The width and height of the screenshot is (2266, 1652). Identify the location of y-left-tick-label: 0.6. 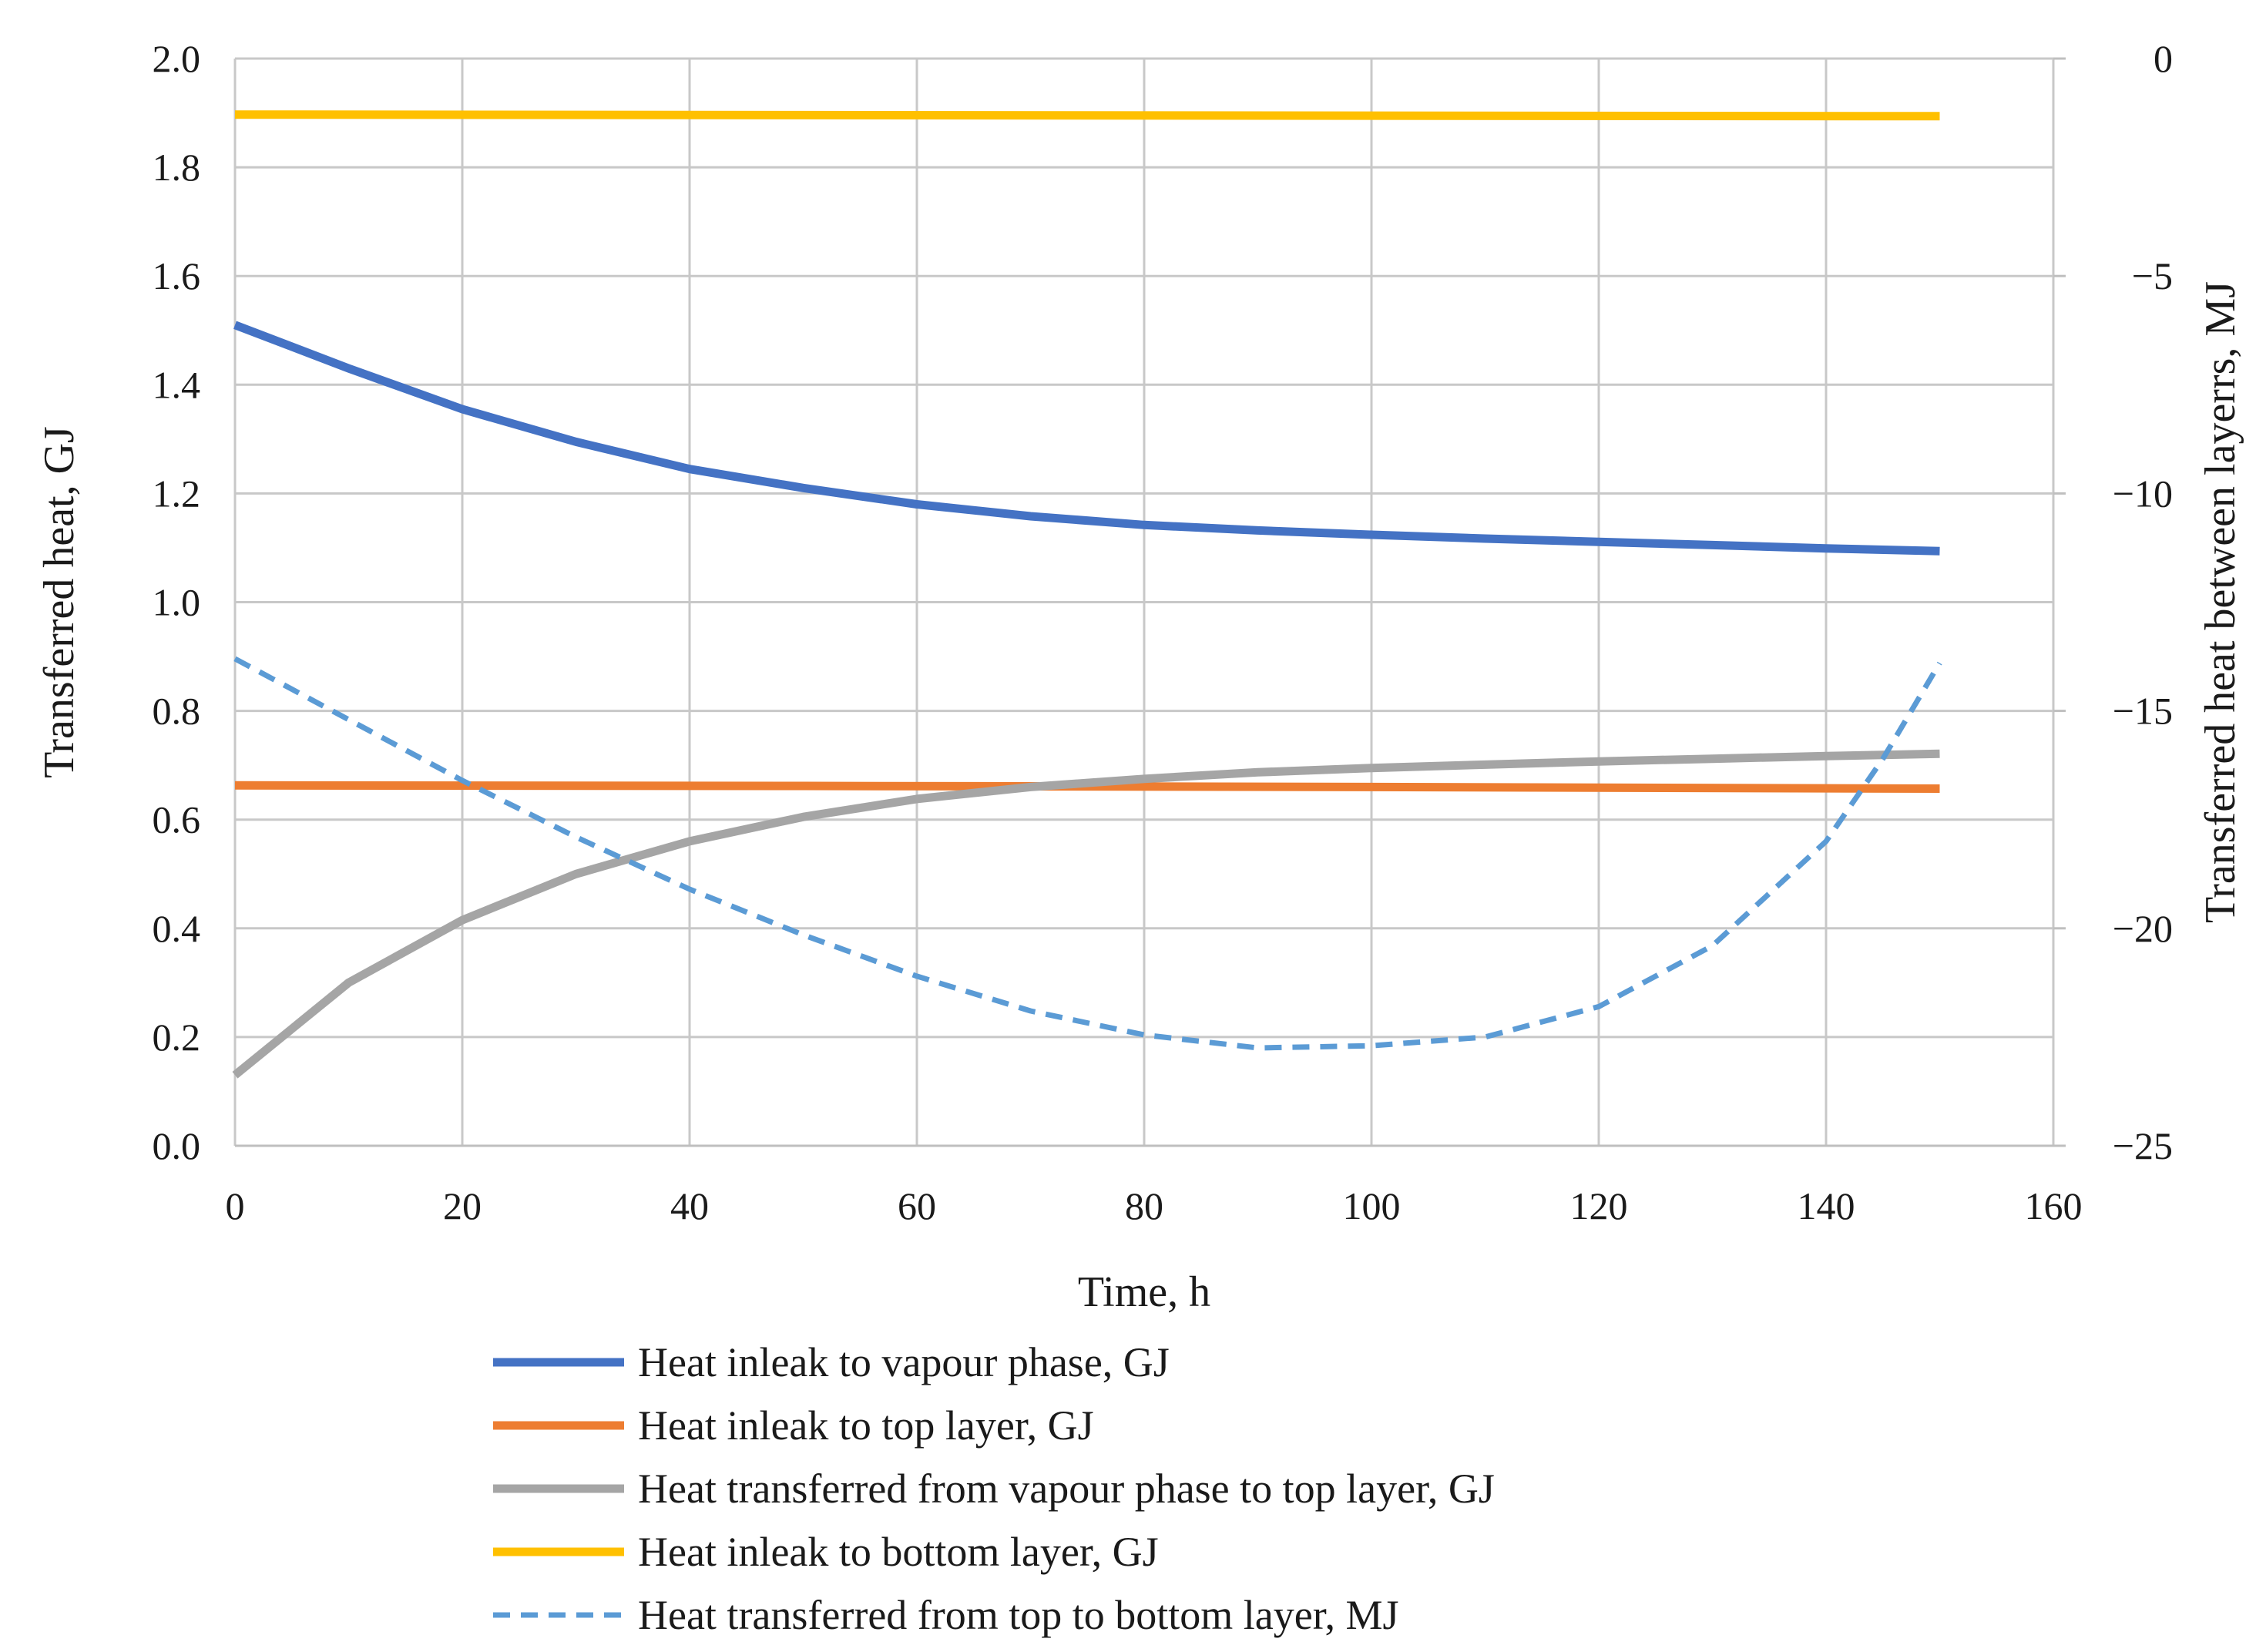
(177, 820).